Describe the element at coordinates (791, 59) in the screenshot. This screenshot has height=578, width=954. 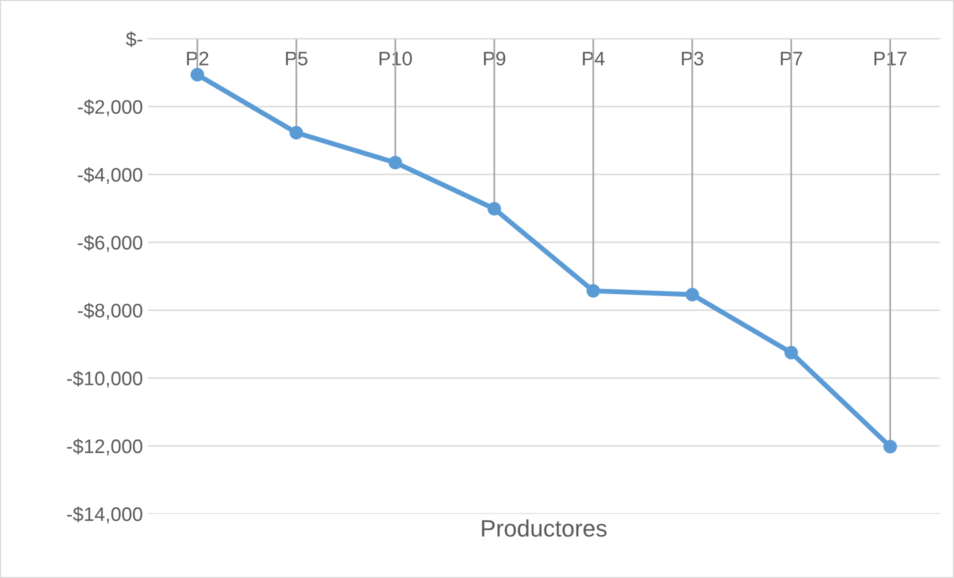
I see `x-tick-label: P7` at that location.